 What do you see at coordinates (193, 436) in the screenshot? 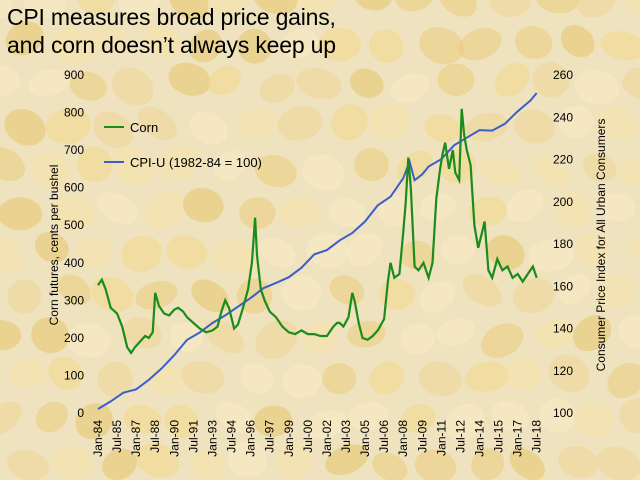
I see `x-tick-label: Jul-91` at bounding box center [193, 436].